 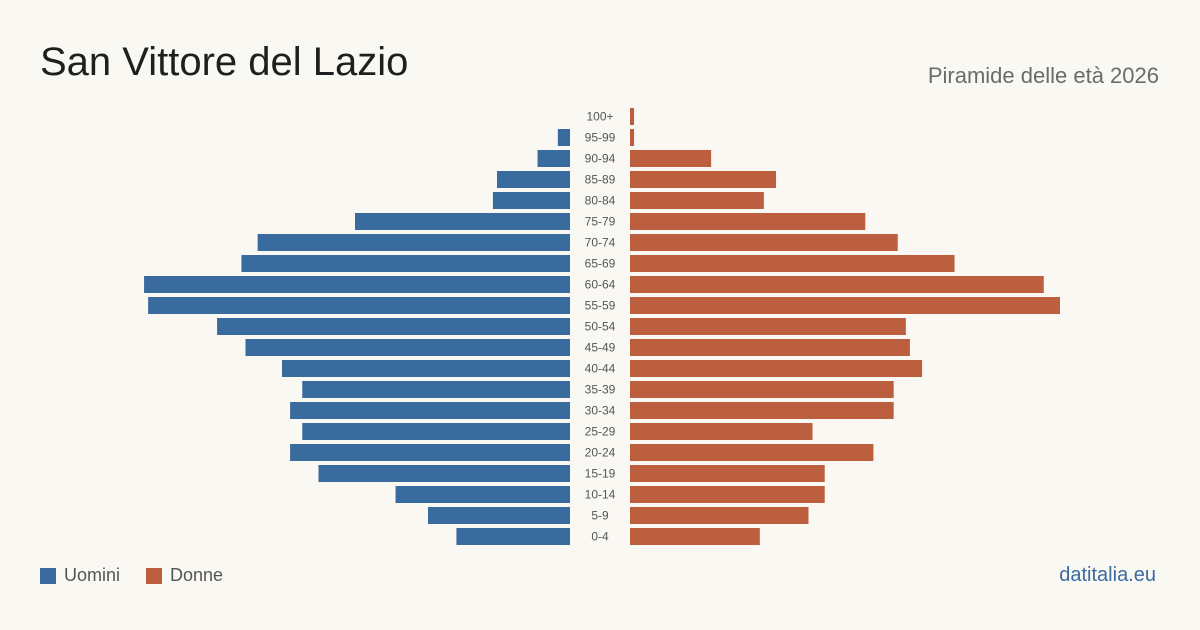 What do you see at coordinates (600, 348) in the screenshot?
I see `age-label-45-49: 45-49` at bounding box center [600, 348].